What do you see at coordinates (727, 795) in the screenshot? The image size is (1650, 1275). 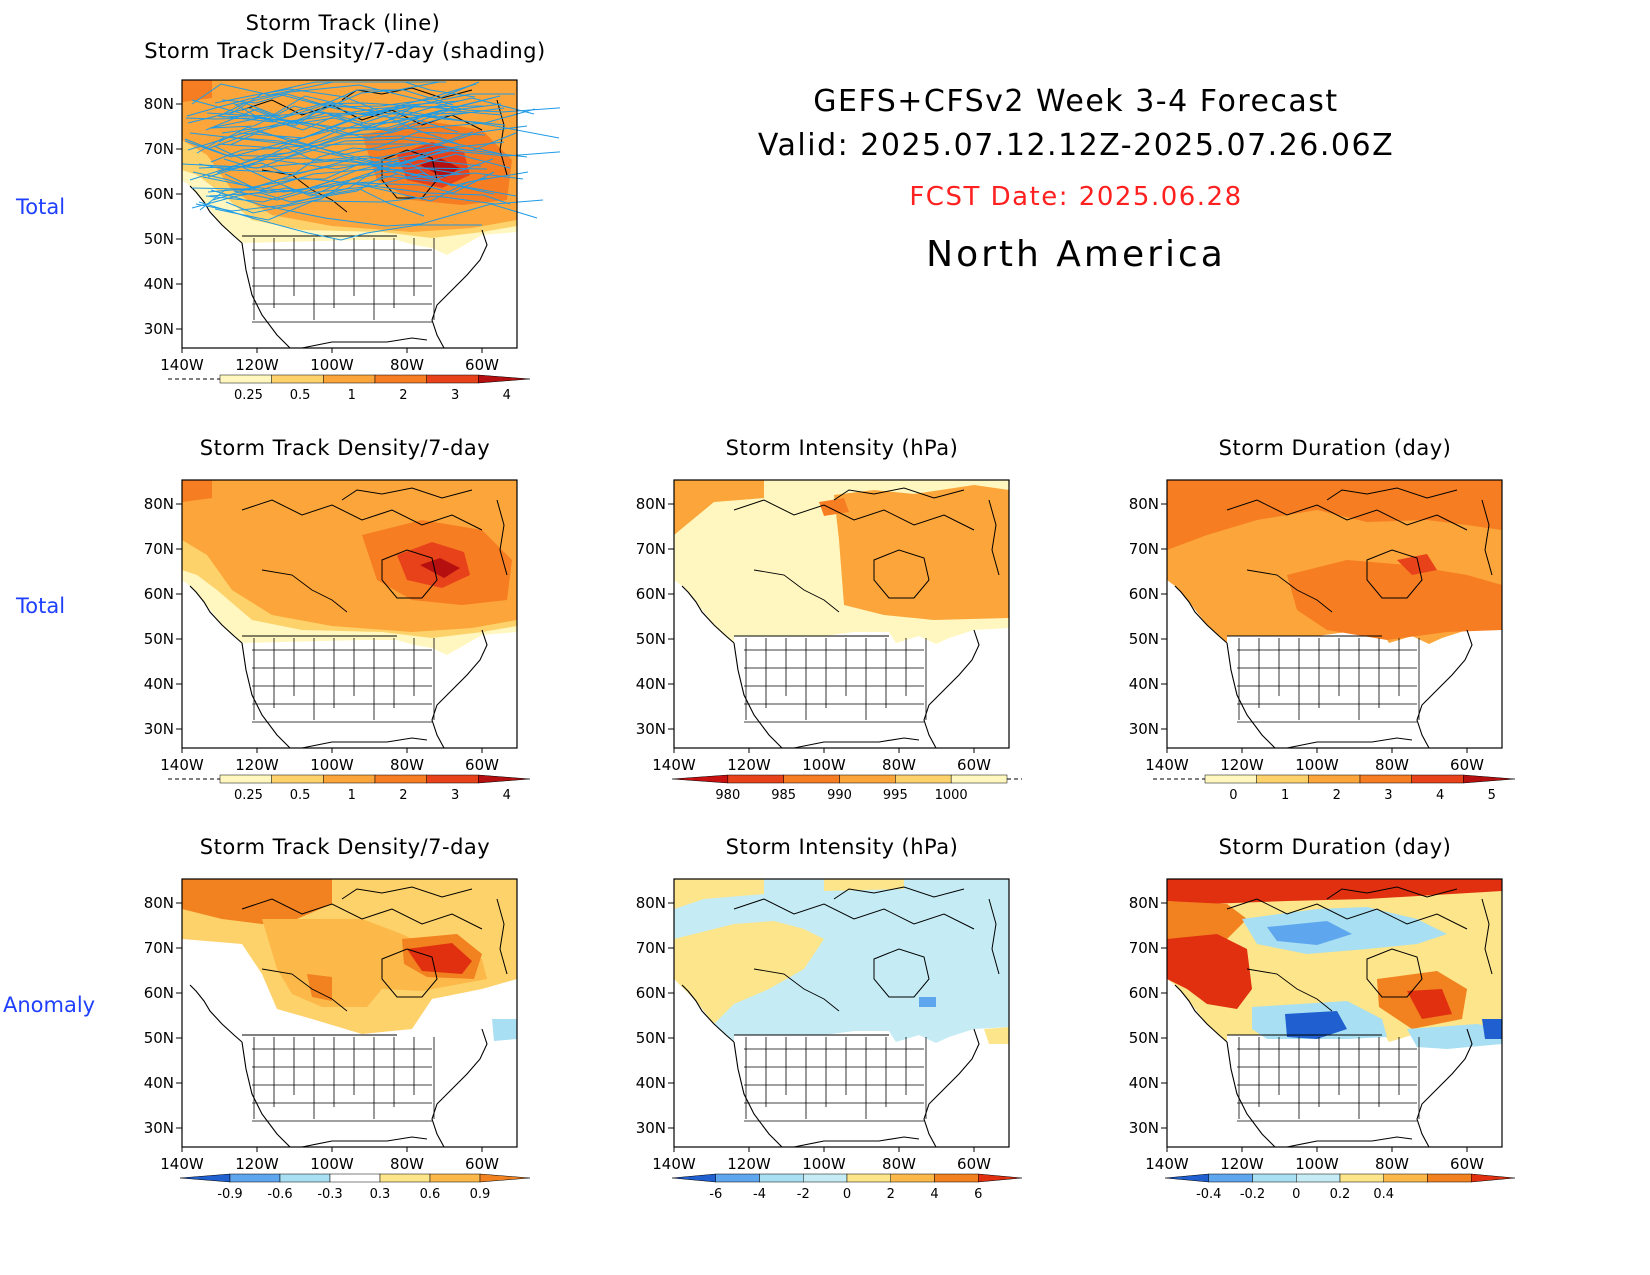 I see `colorbar-tick-label: 980` at bounding box center [727, 795].